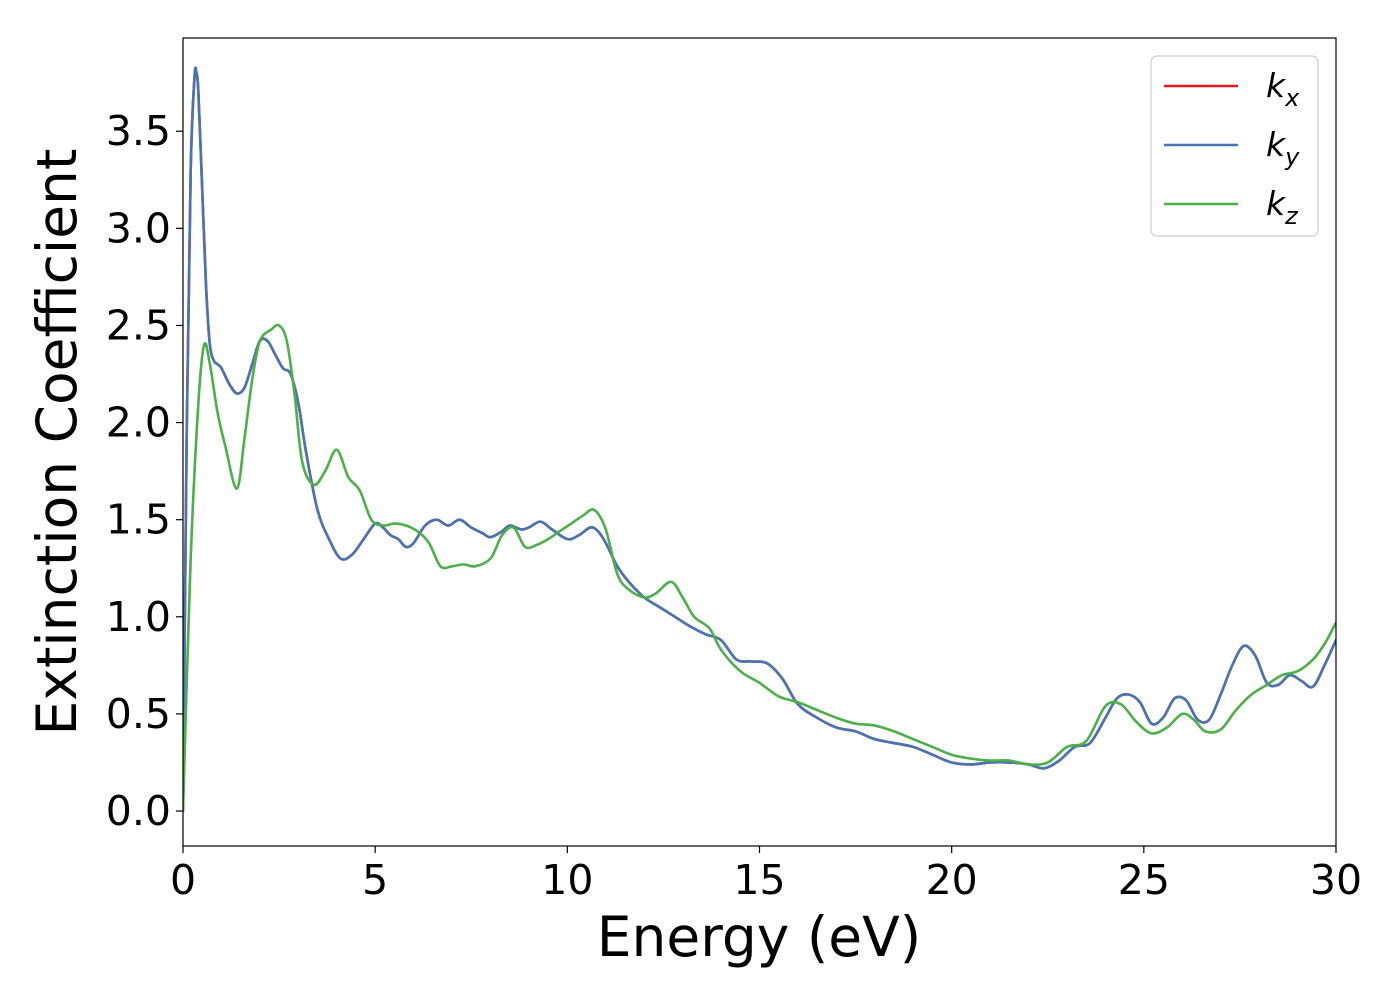  What do you see at coordinates (759, 880) in the screenshot?
I see `x-tick-label: 15` at bounding box center [759, 880].